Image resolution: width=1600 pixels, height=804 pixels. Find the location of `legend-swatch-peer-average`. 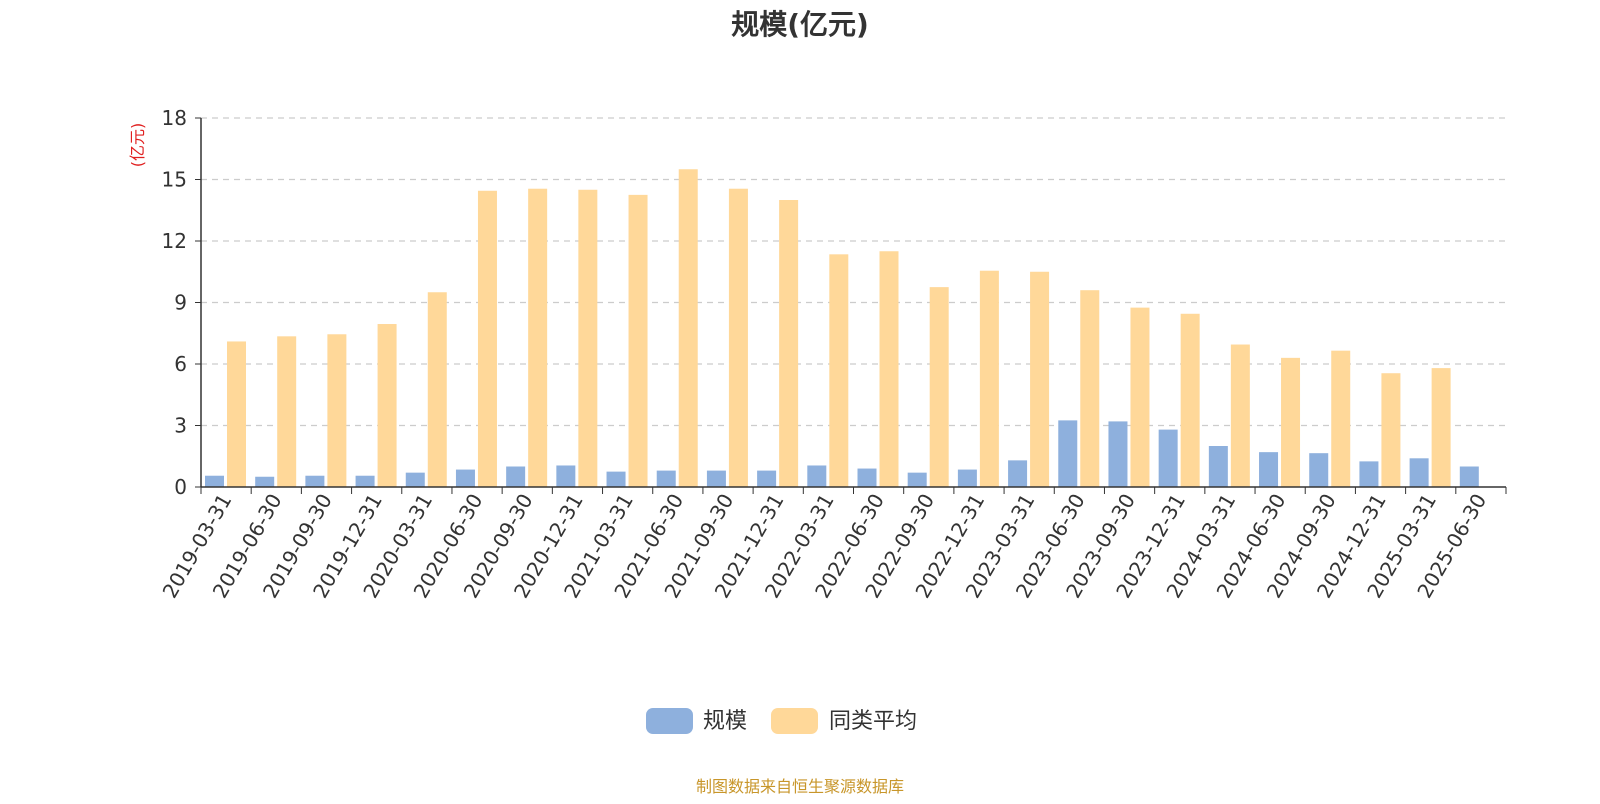

legend-swatch-peer-average is located at coordinates (794, 721).